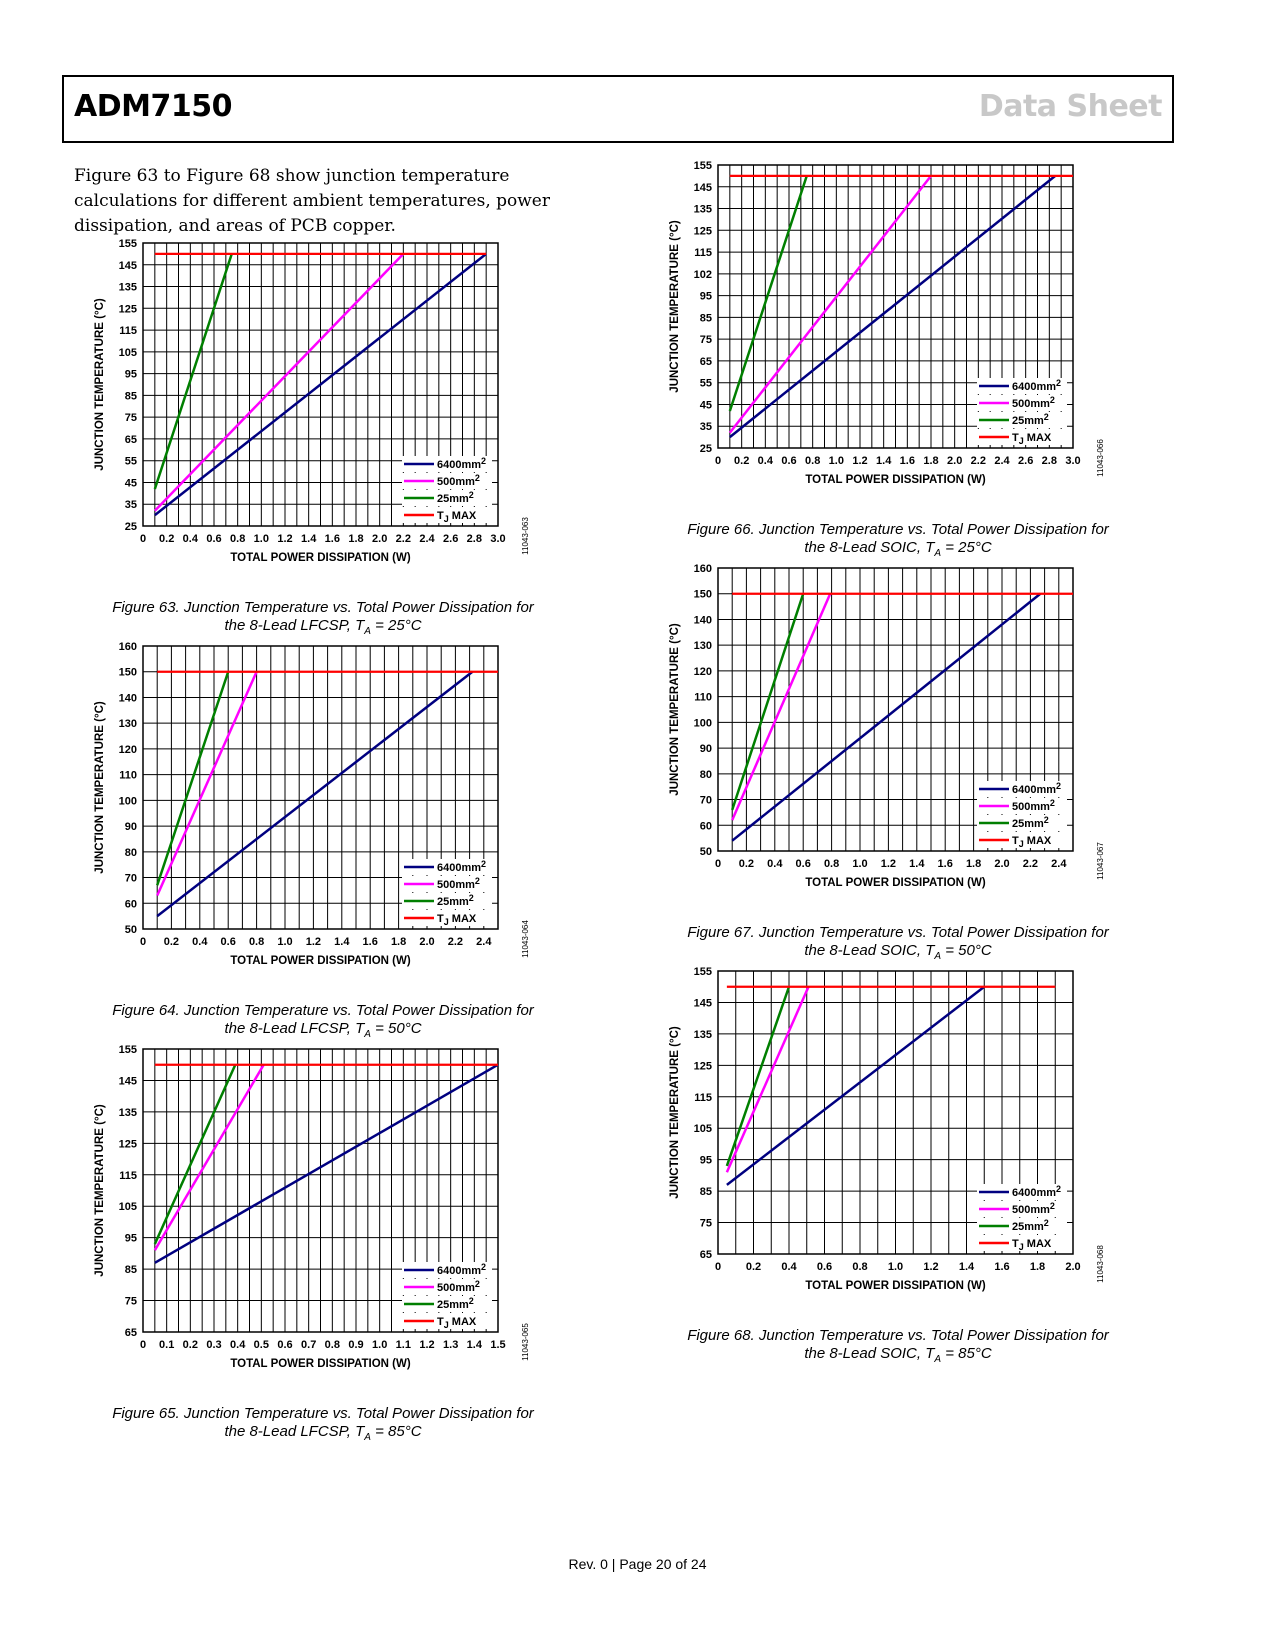  Describe the element at coordinates (457, 920) in the screenshot. I see `legend-label: TJ MAX` at that location.